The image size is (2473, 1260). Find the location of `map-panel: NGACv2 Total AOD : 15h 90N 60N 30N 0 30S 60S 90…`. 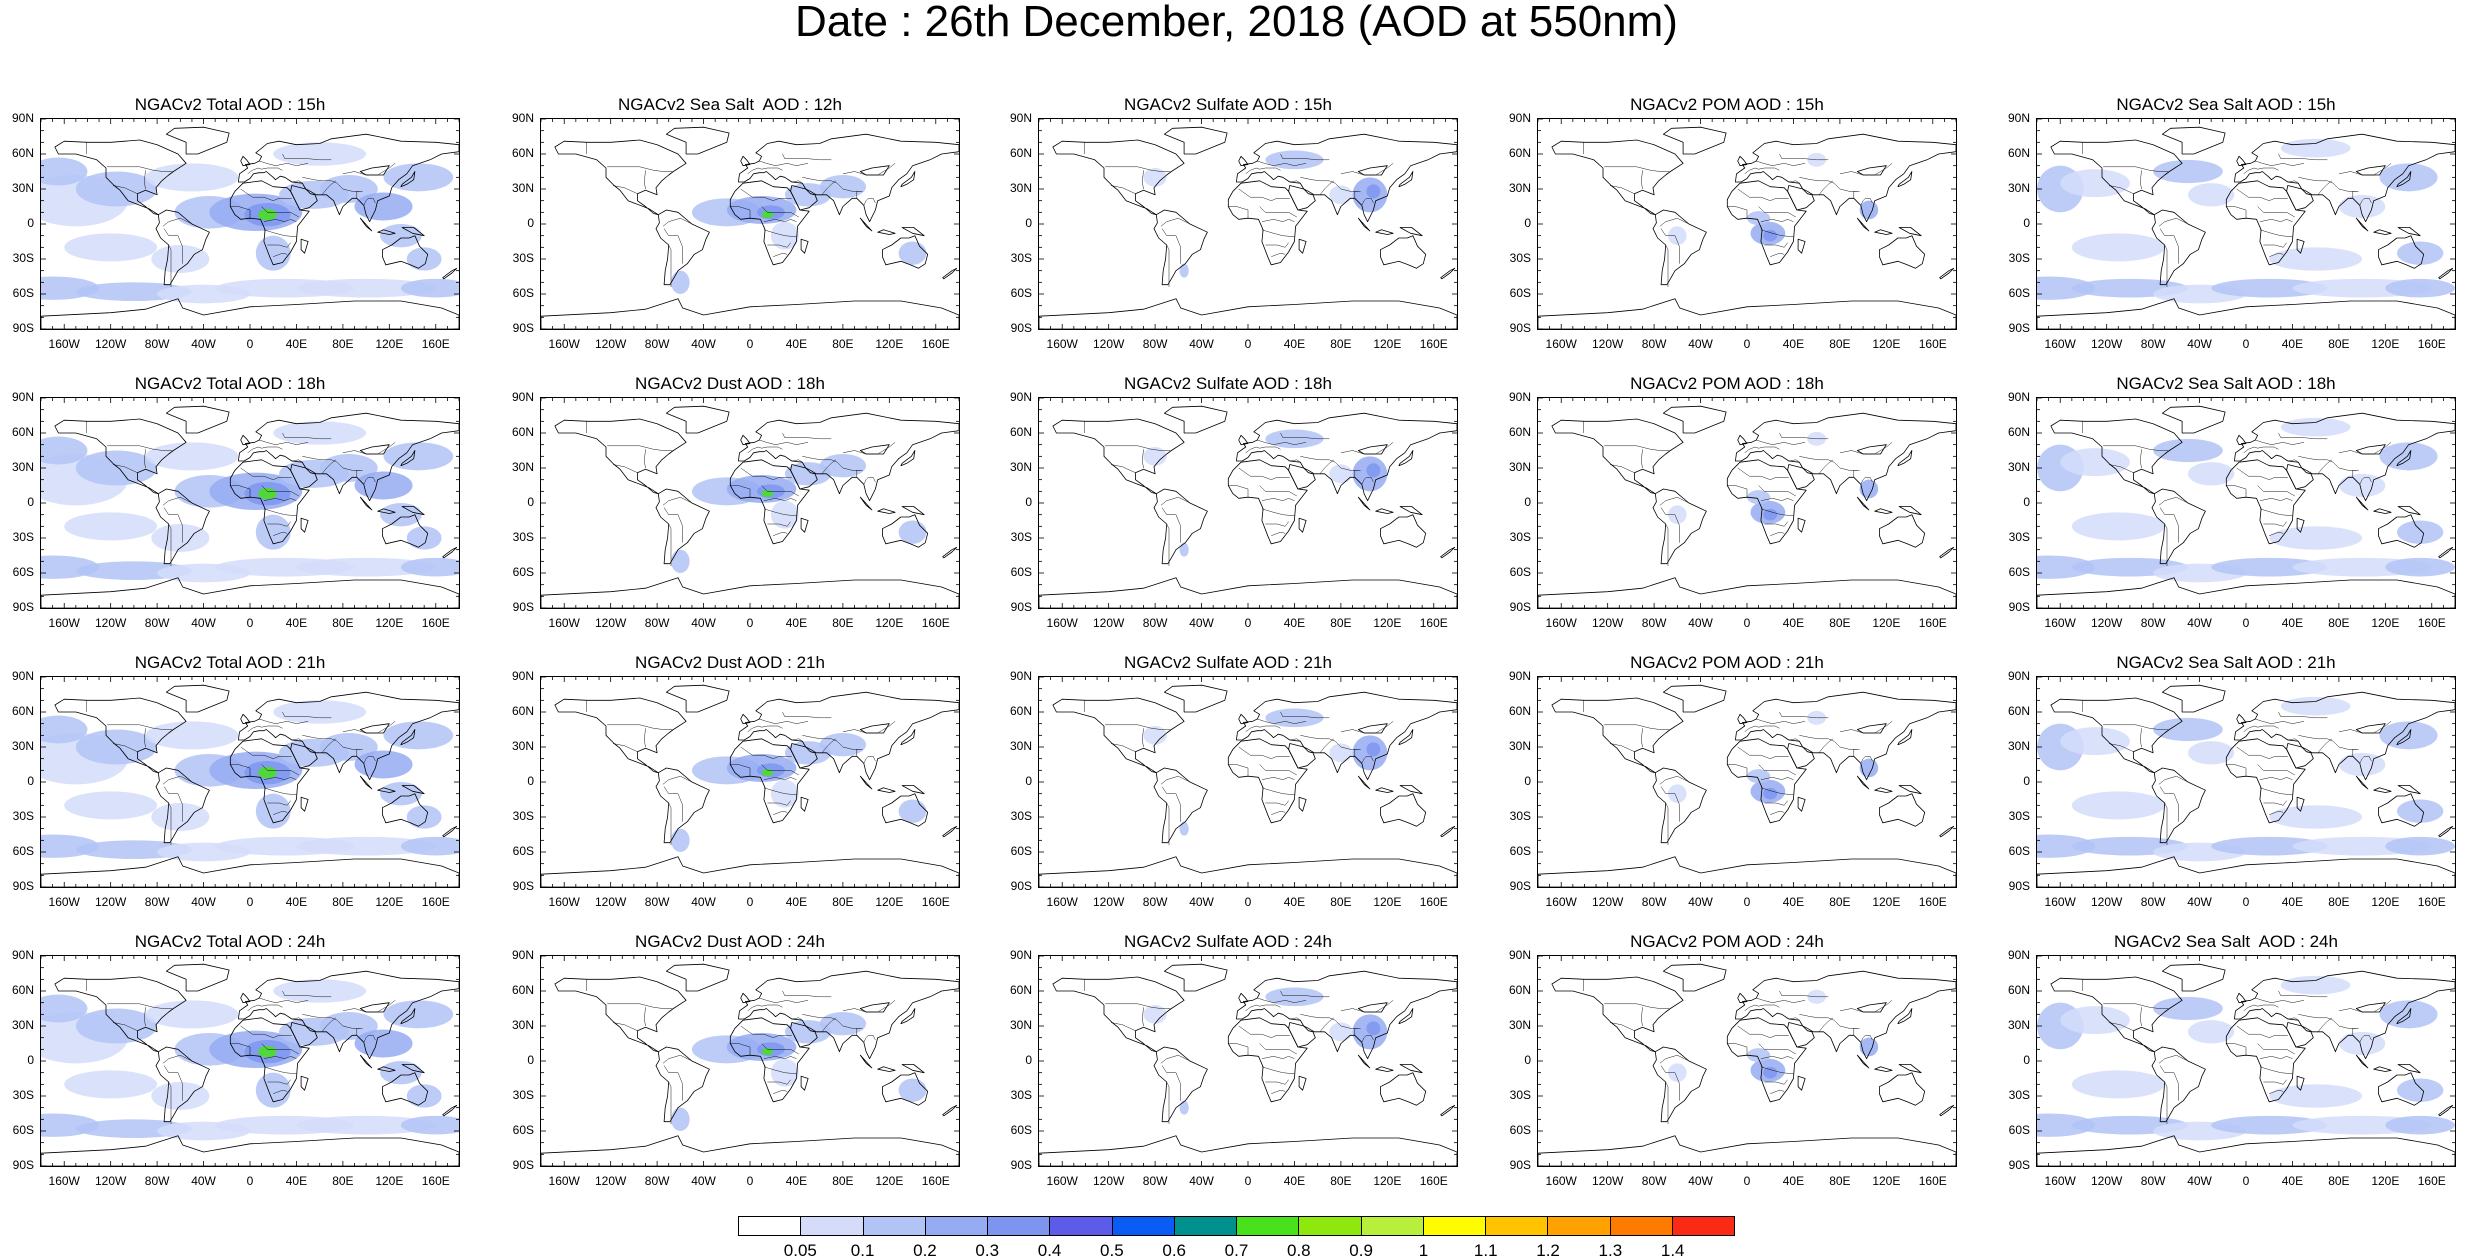

map-panel: NGACv2 Total AOD : 15h 90N 60N 30N 0 30S 60S 90… is located at coordinates (230, 225).